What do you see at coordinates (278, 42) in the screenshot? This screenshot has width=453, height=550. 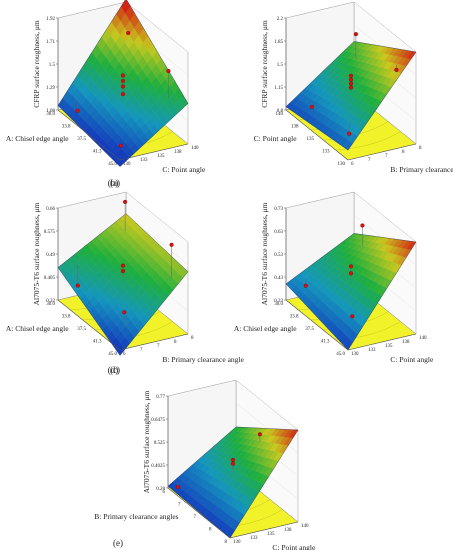 I see `z-tick-label: 1.85` at bounding box center [278, 42].